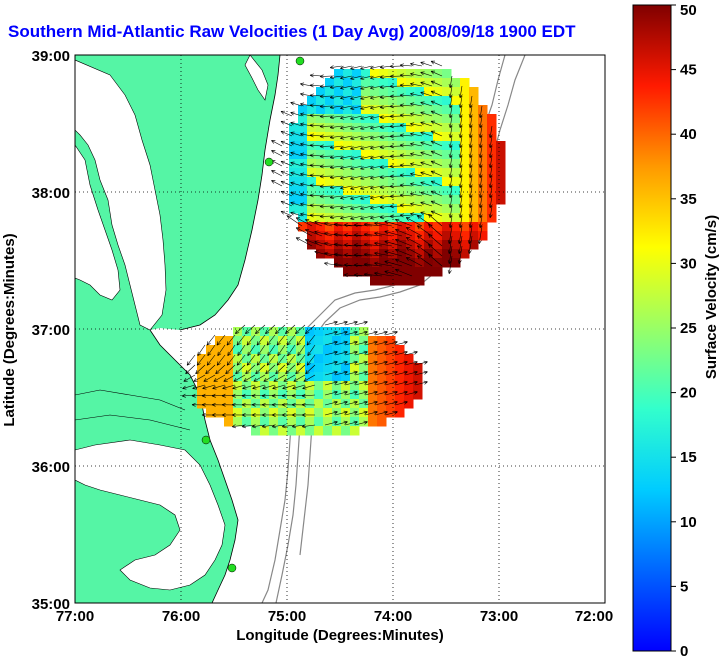 Image resolution: width=724 pixels, height=659 pixels. What do you see at coordinates (499, 616) in the screenshot?
I see `x-tick-label: 73:00` at bounding box center [499, 616].